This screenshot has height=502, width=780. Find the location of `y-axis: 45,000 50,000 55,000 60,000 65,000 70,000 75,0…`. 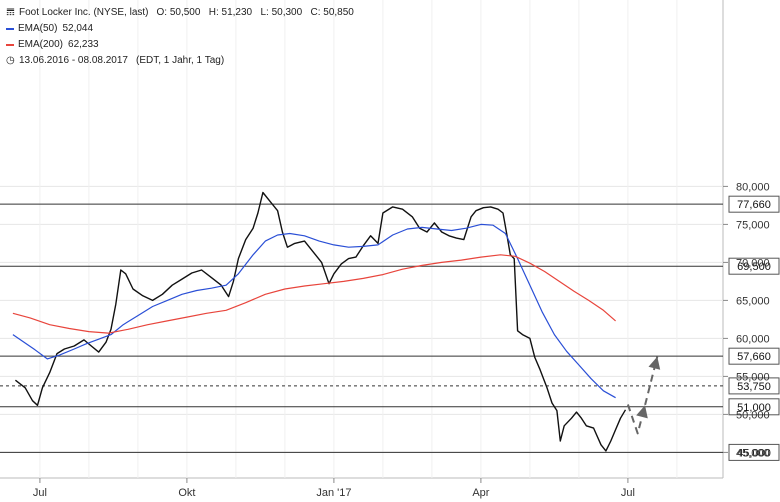

y-axis: 45,000 50,000 55,000 60,000 65,000 70,000 75,0… is located at coordinates (746, 320).